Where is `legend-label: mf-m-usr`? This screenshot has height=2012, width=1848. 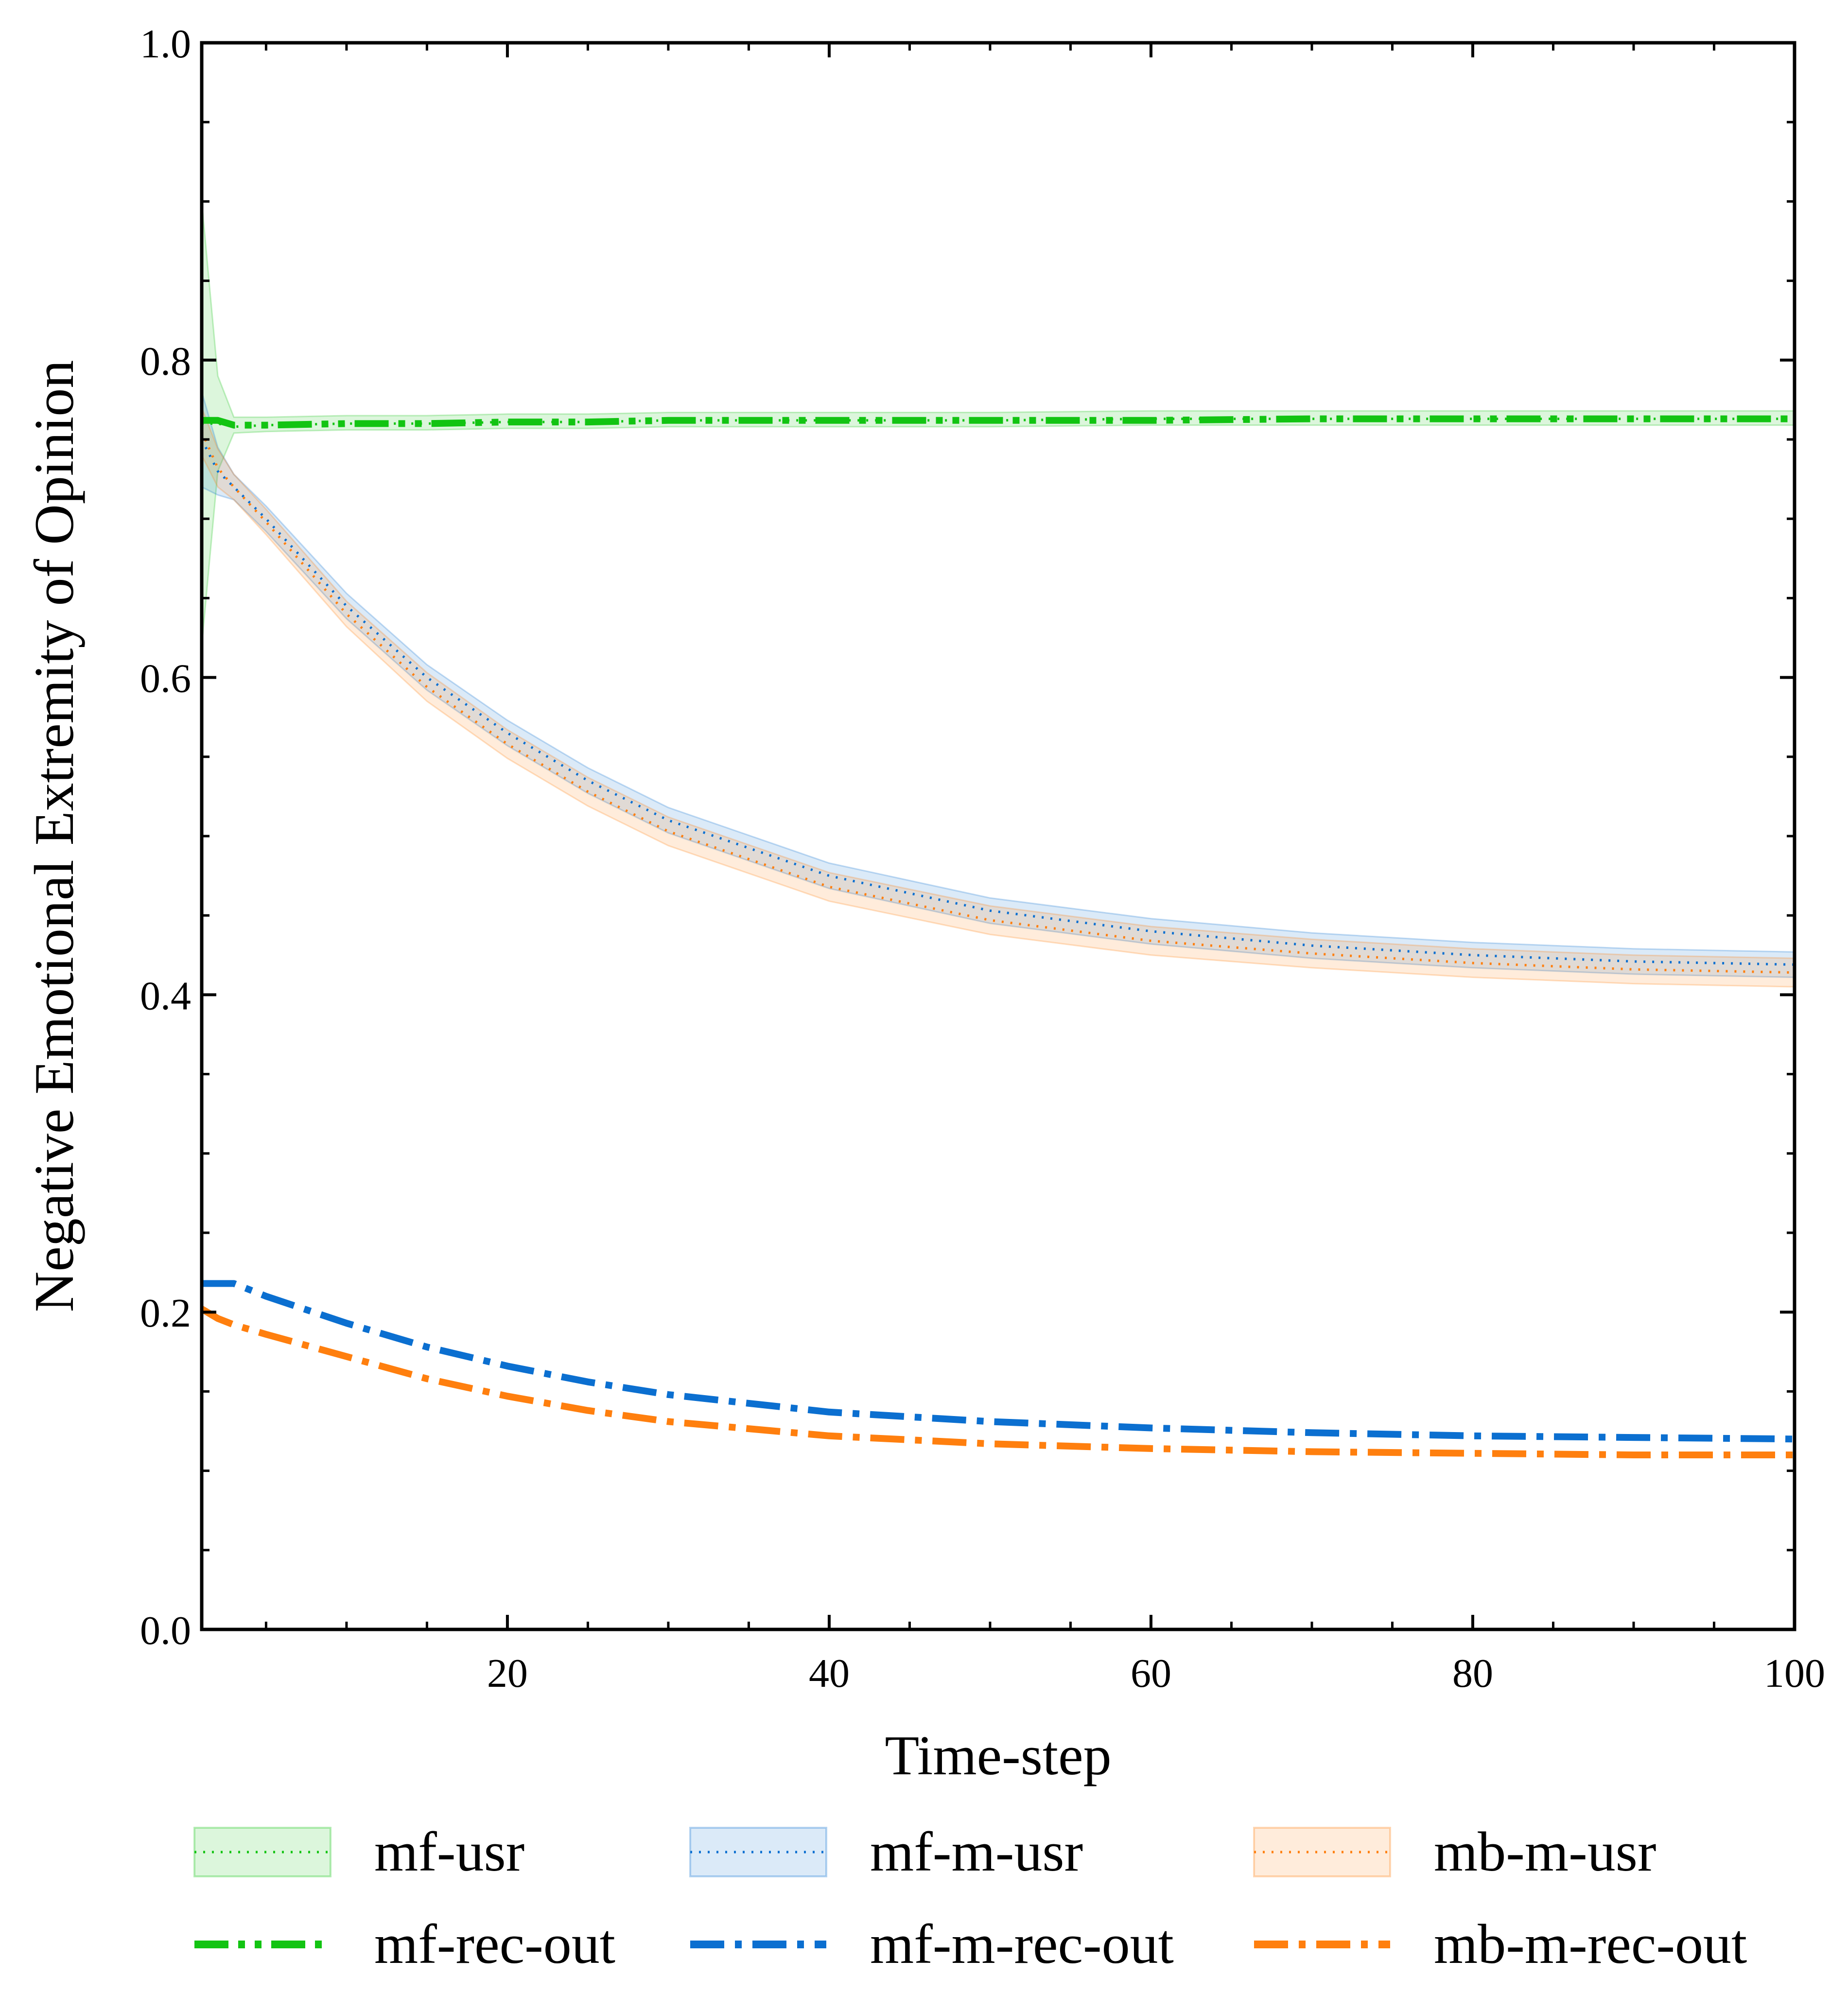 legend-label: mf-m-usr is located at coordinates (976, 1852).